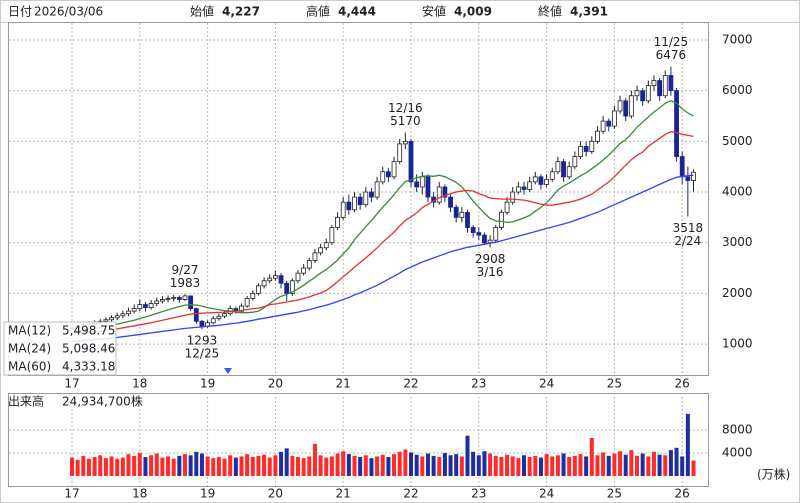 This screenshot has height=503, width=800. What do you see at coordinates (490, 272) in the screenshot?
I see `annotation-date: 3/16` at bounding box center [490, 272].